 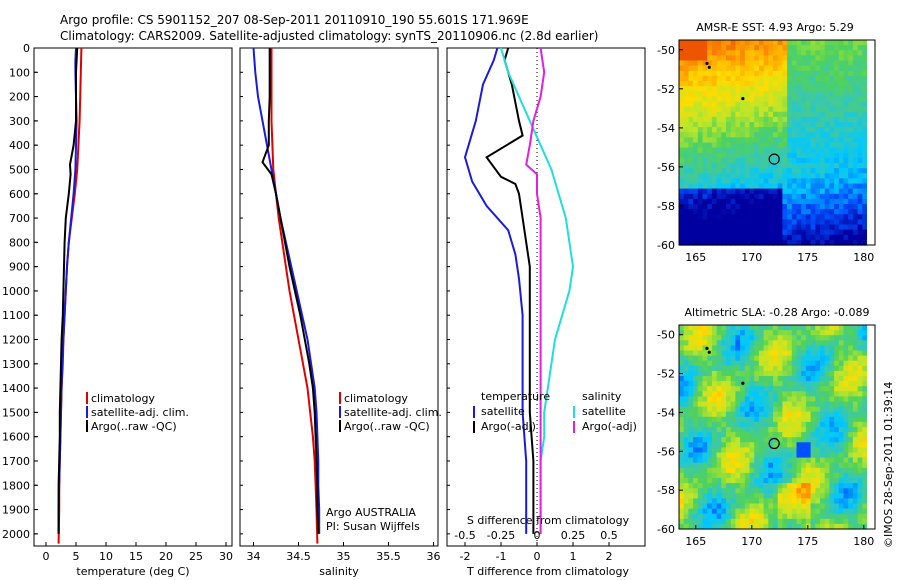 What do you see at coordinates (510, 290) in the screenshot?
I see `series-line` at bounding box center [510, 290].